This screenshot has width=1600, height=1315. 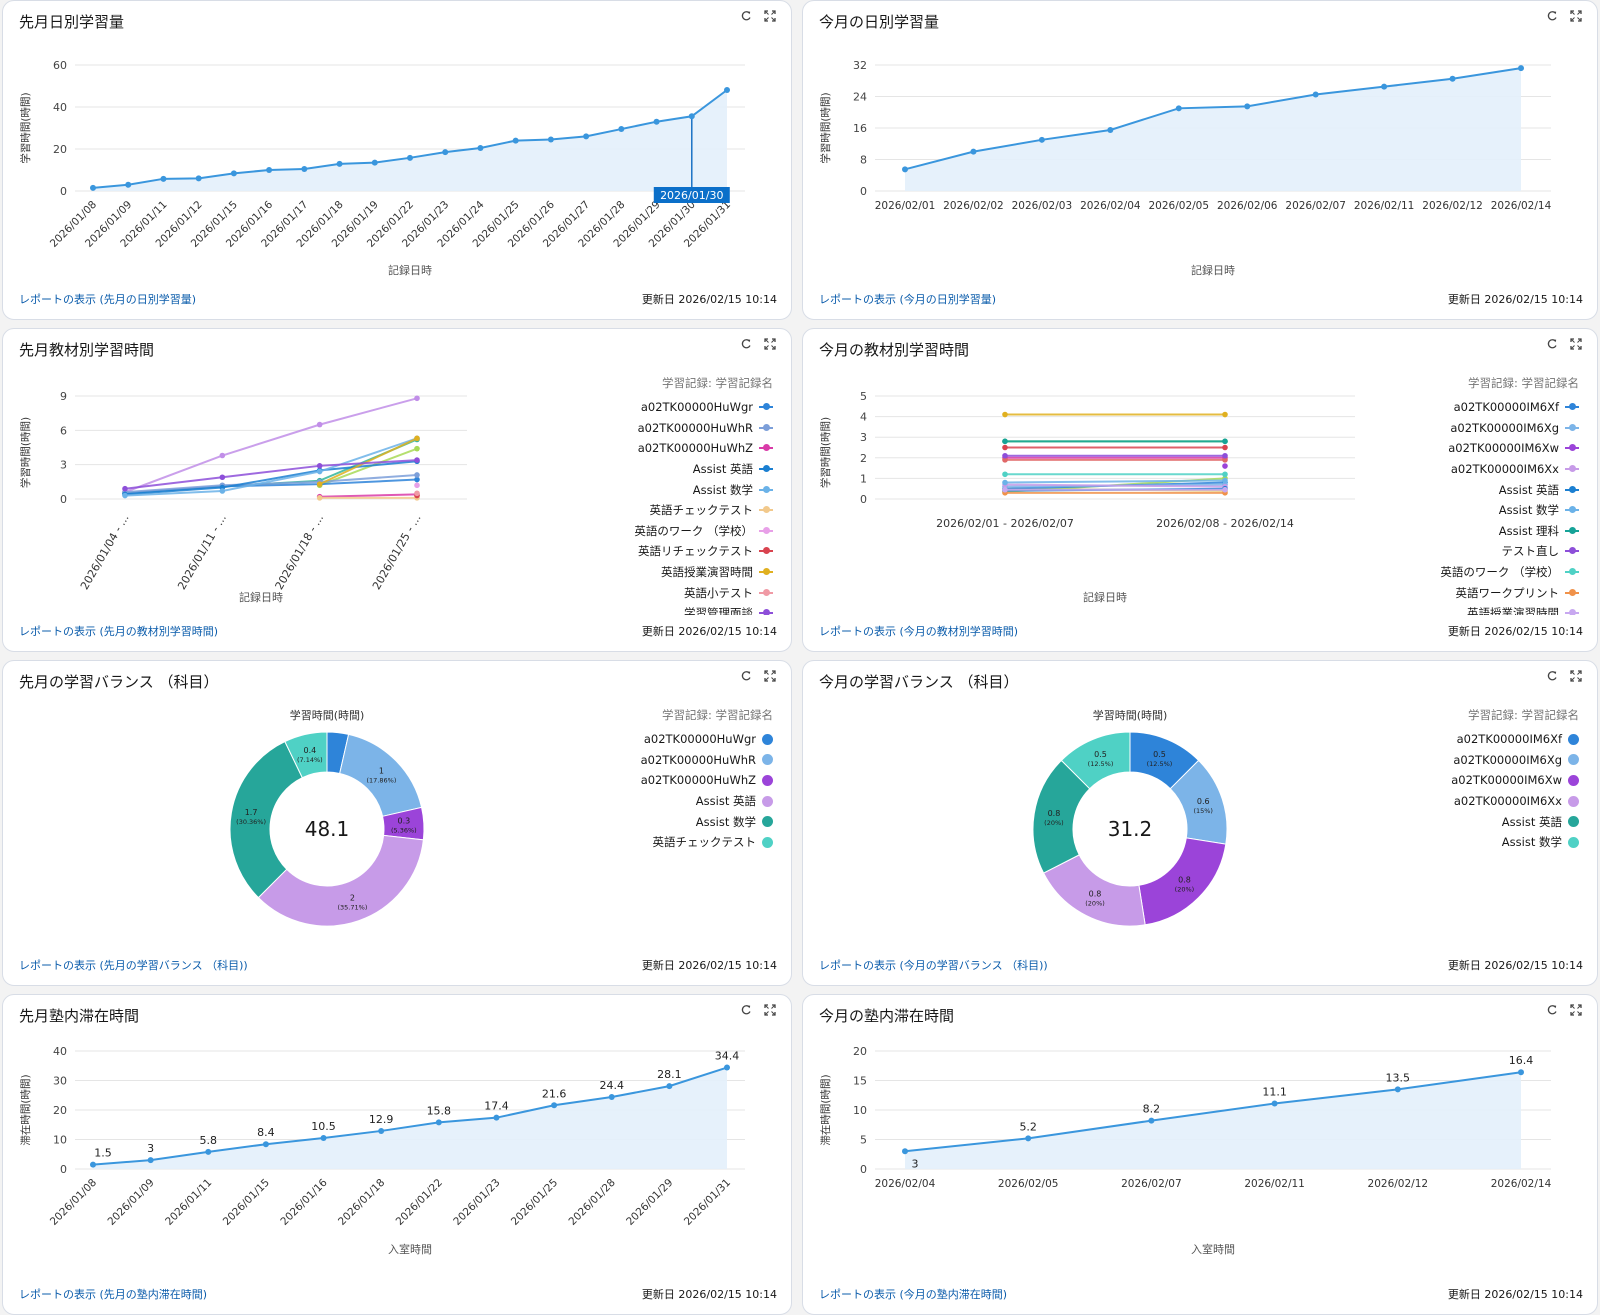 What do you see at coordinates (108, 299) in the screenshot?
I see `view-report-link: レポートの表示 (先月の日別学習量)` at bounding box center [108, 299].